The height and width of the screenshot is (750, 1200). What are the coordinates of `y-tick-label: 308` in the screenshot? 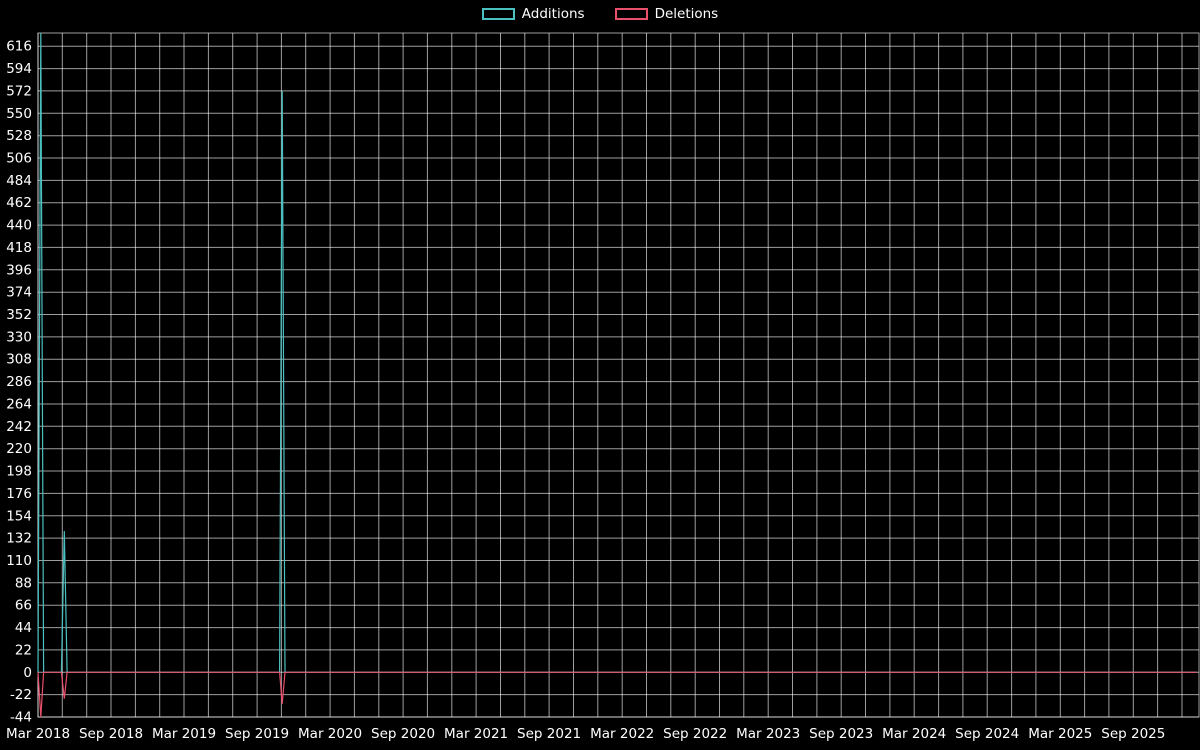 It's located at (19, 360).